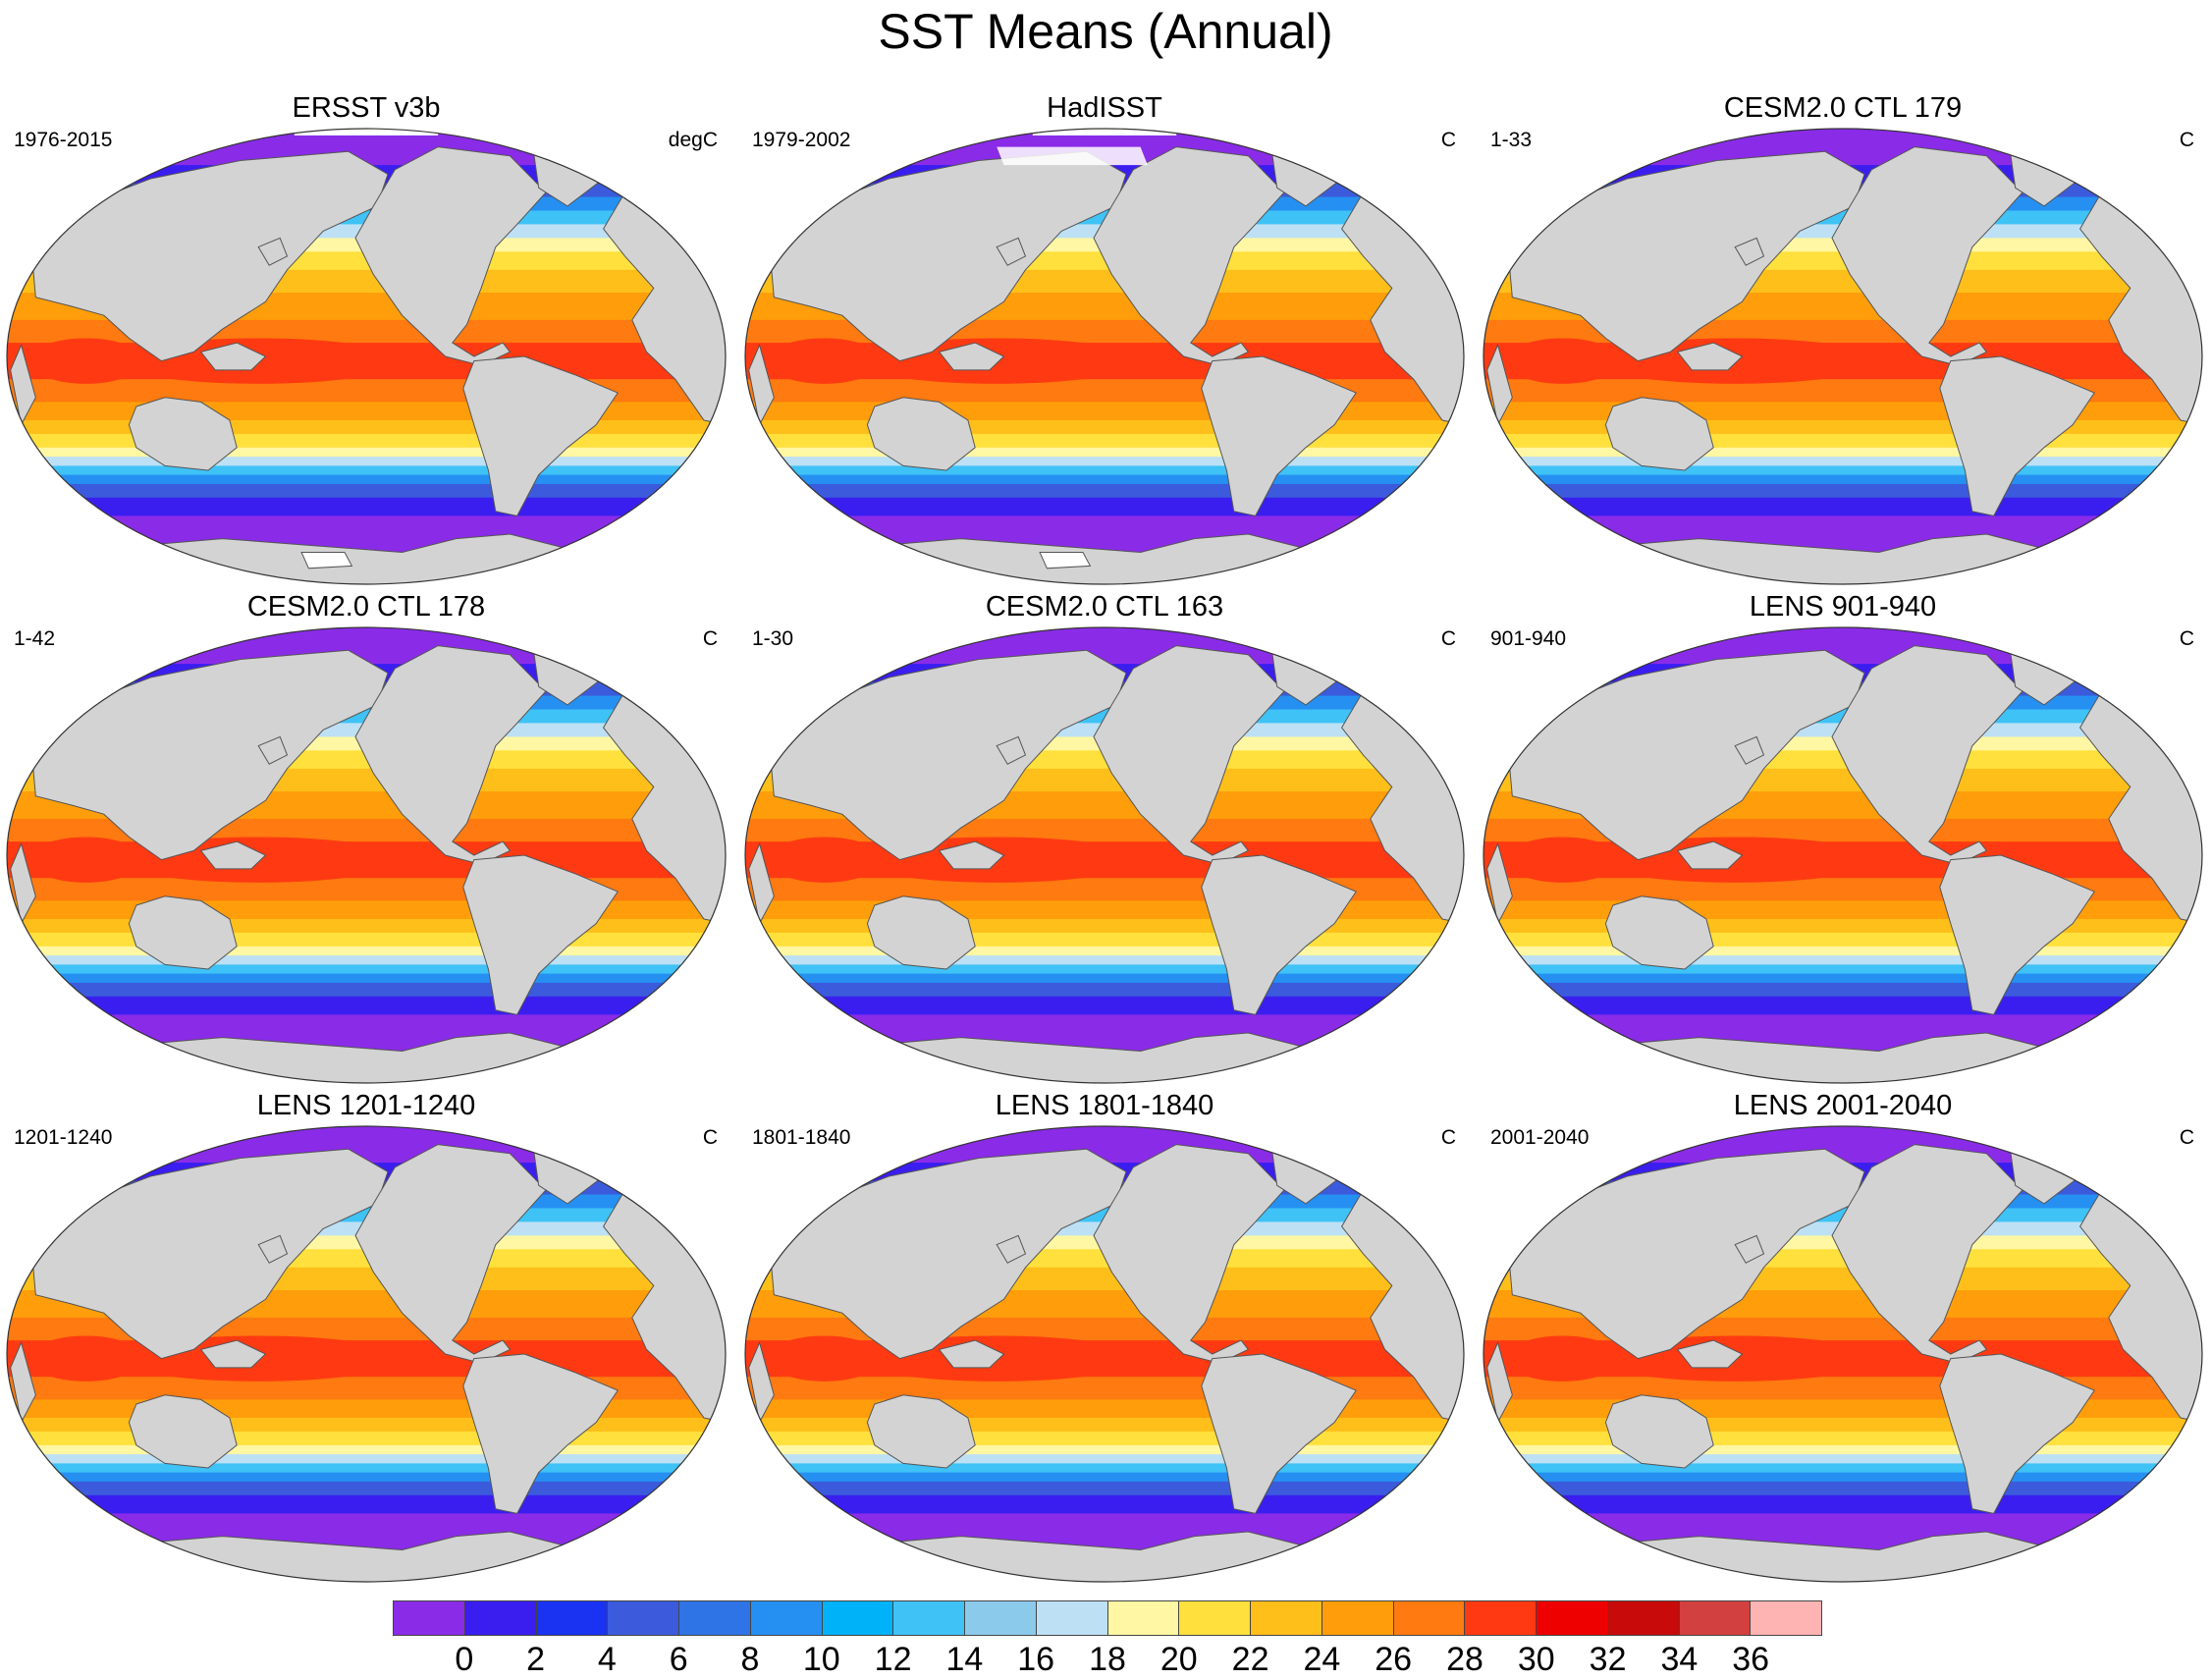 This screenshot has width=2211, height=1680. I want to click on panel-title: LENS 901-940, so click(1843, 607).